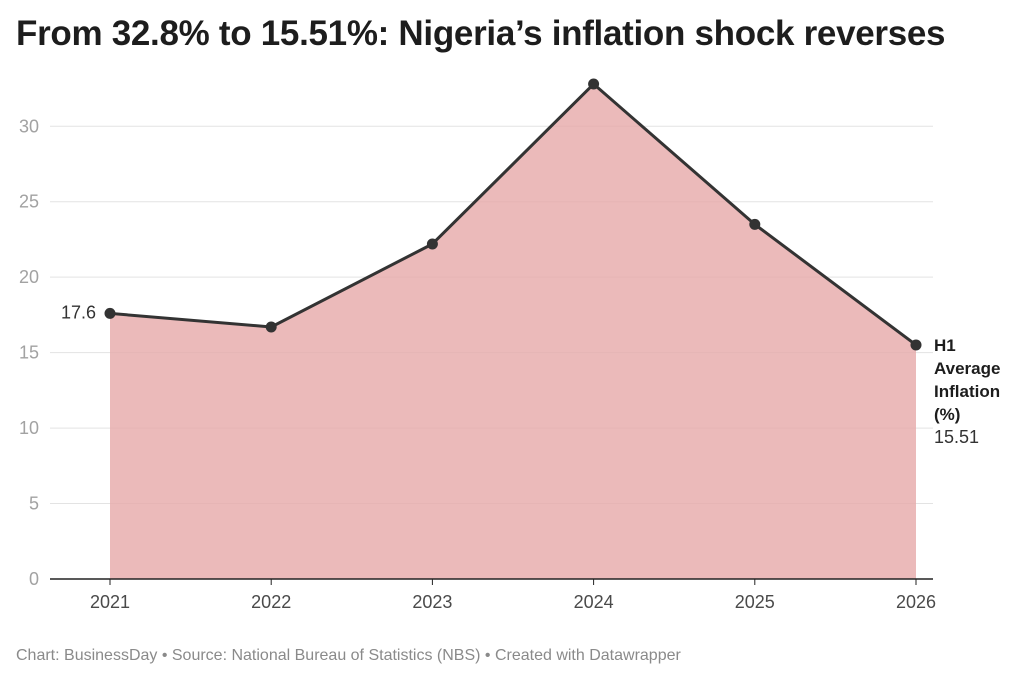  What do you see at coordinates (967, 391) in the screenshot?
I see `series-name-label: Inflation` at bounding box center [967, 391].